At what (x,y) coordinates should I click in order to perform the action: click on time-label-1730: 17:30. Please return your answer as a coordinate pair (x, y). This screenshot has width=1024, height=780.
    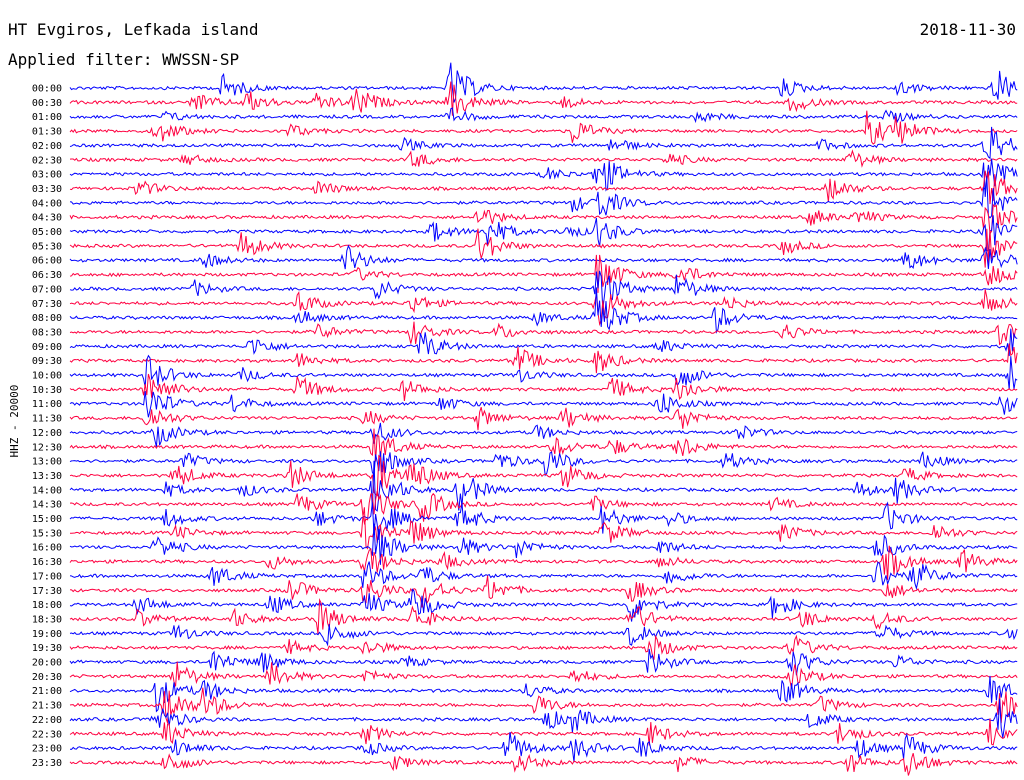
    Looking at the image, I should click on (47, 591).